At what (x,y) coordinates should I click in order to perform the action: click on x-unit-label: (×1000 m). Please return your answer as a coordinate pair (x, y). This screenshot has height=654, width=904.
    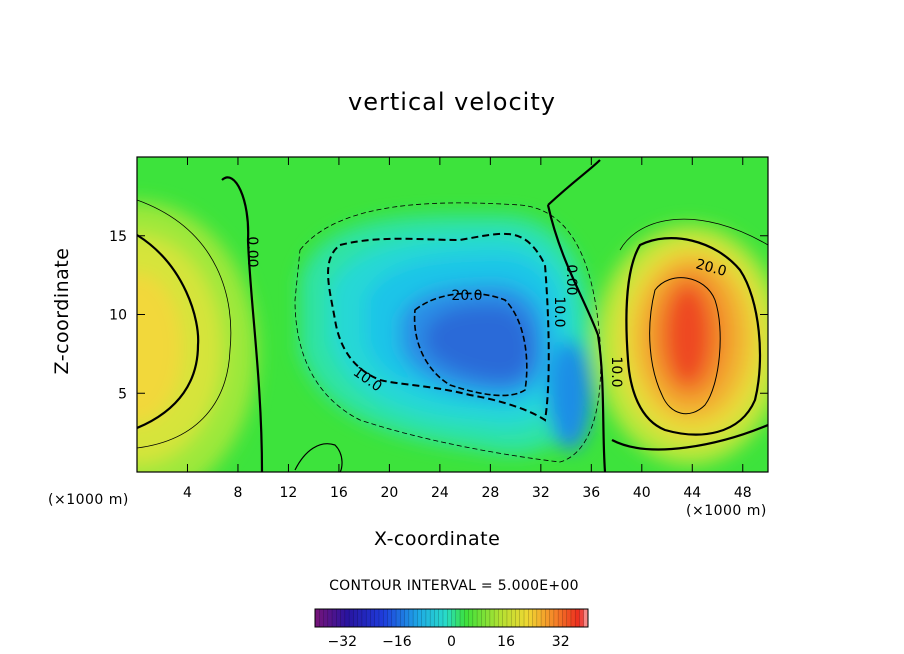
    Looking at the image, I should click on (726, 511).